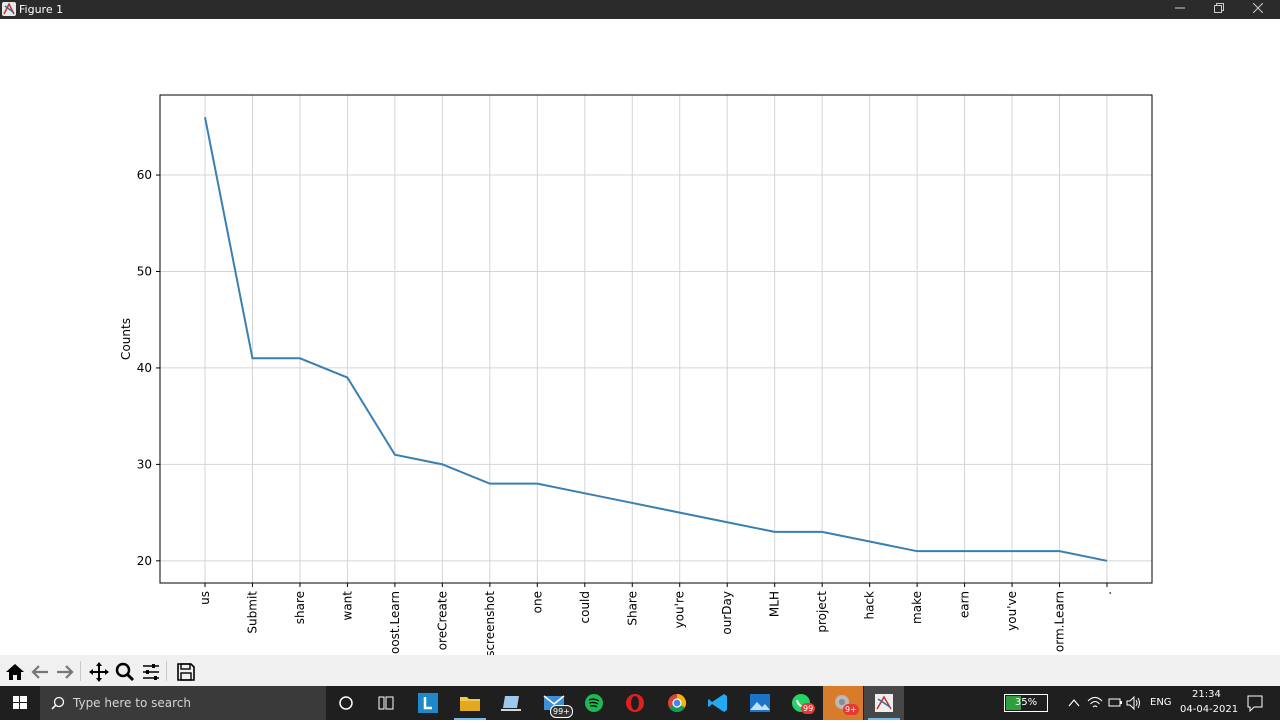 This screenshot has height=723, width=1280. Describe the element at coordinates (386, 703) in the screenshot. I see `task-view-button` at that location.